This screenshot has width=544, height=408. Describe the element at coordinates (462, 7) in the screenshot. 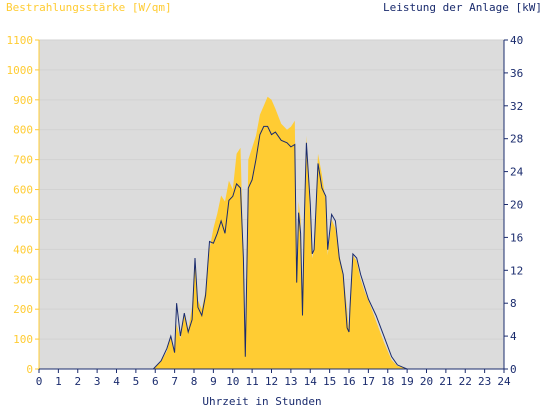

I see `right-axis-title: Leistung der Anlage [kW]` at that location.